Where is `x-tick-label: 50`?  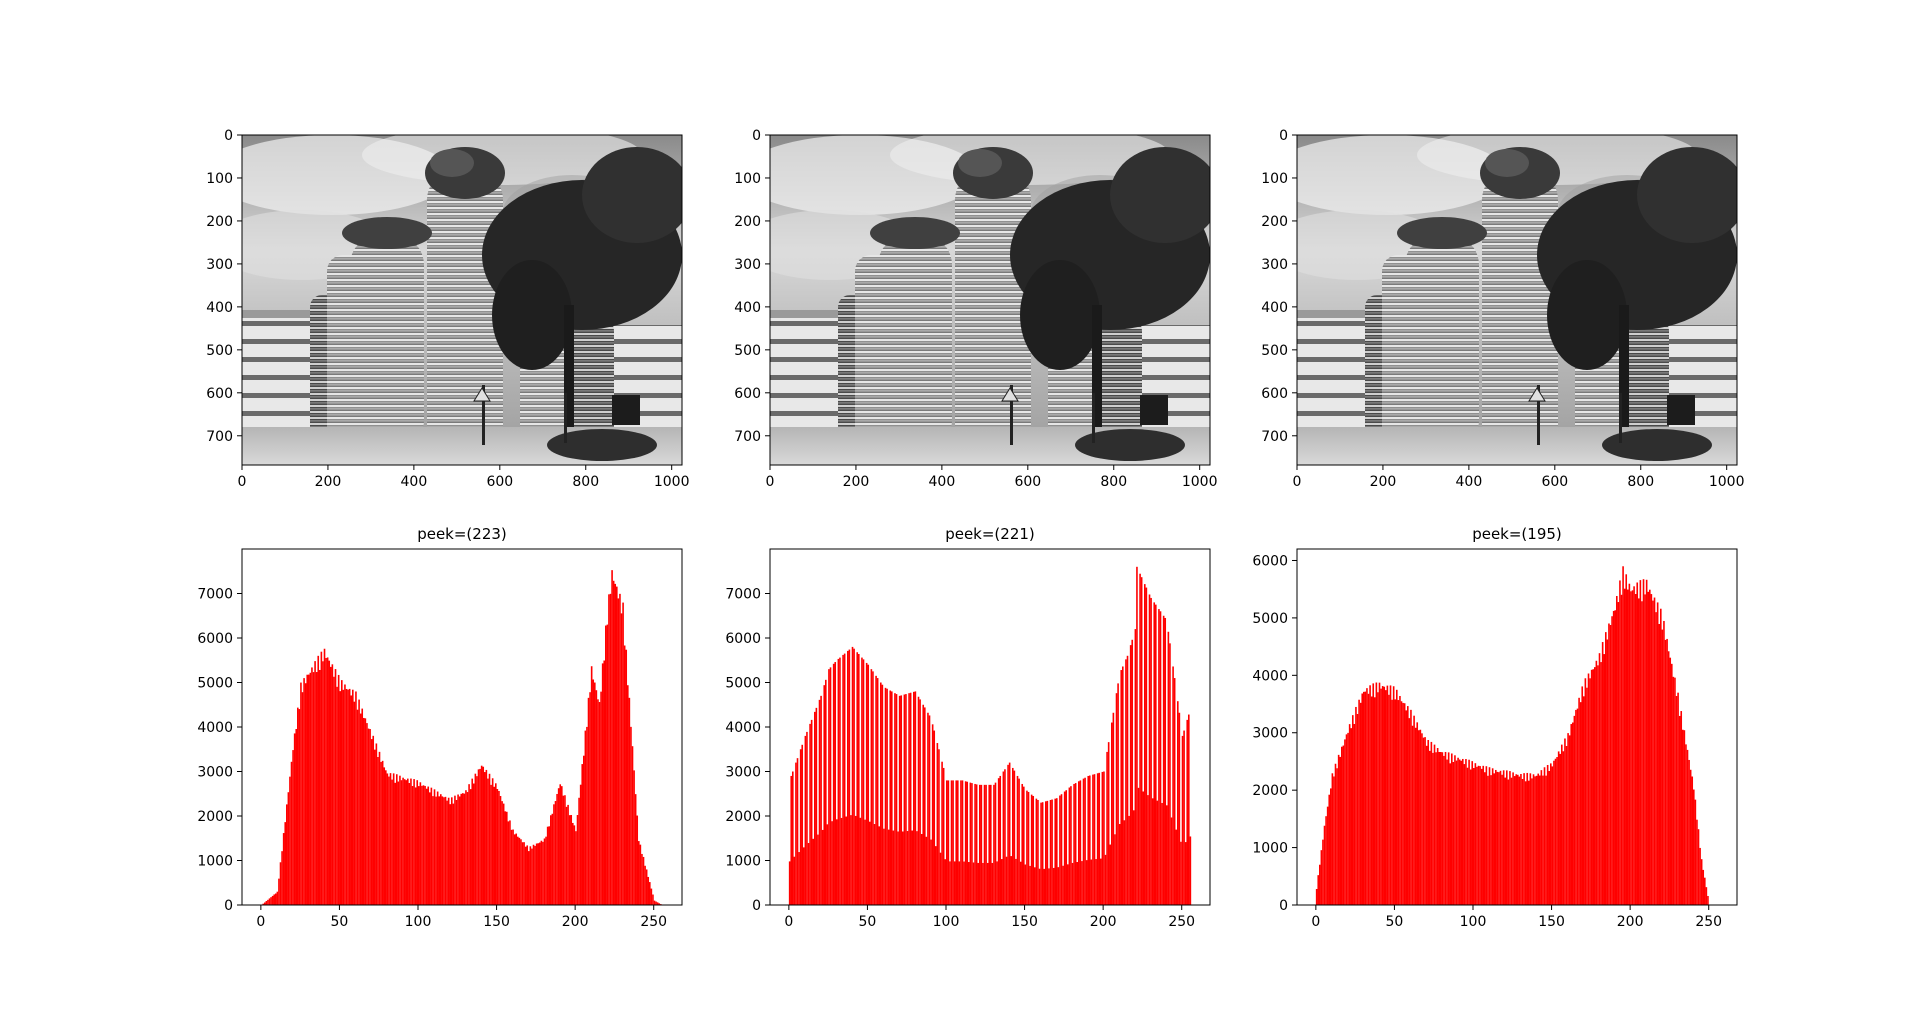
x-tick-label: 50 is located at coordinates (1395, 922).